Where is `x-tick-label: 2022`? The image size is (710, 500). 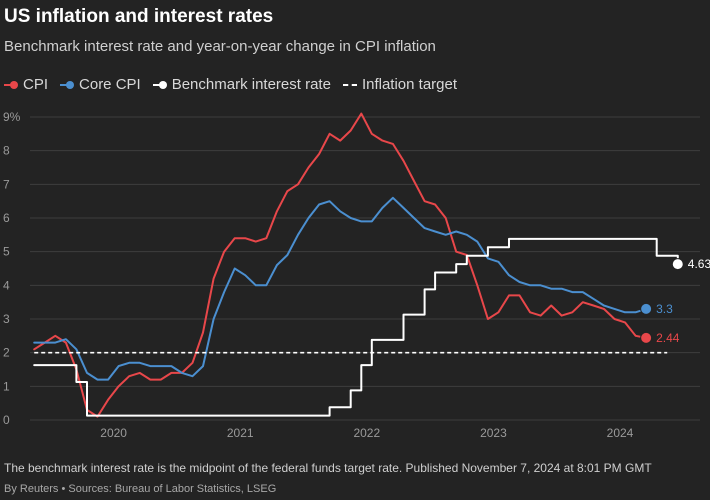
x-tick-label: 2022 is located at coordinates (366, 433).